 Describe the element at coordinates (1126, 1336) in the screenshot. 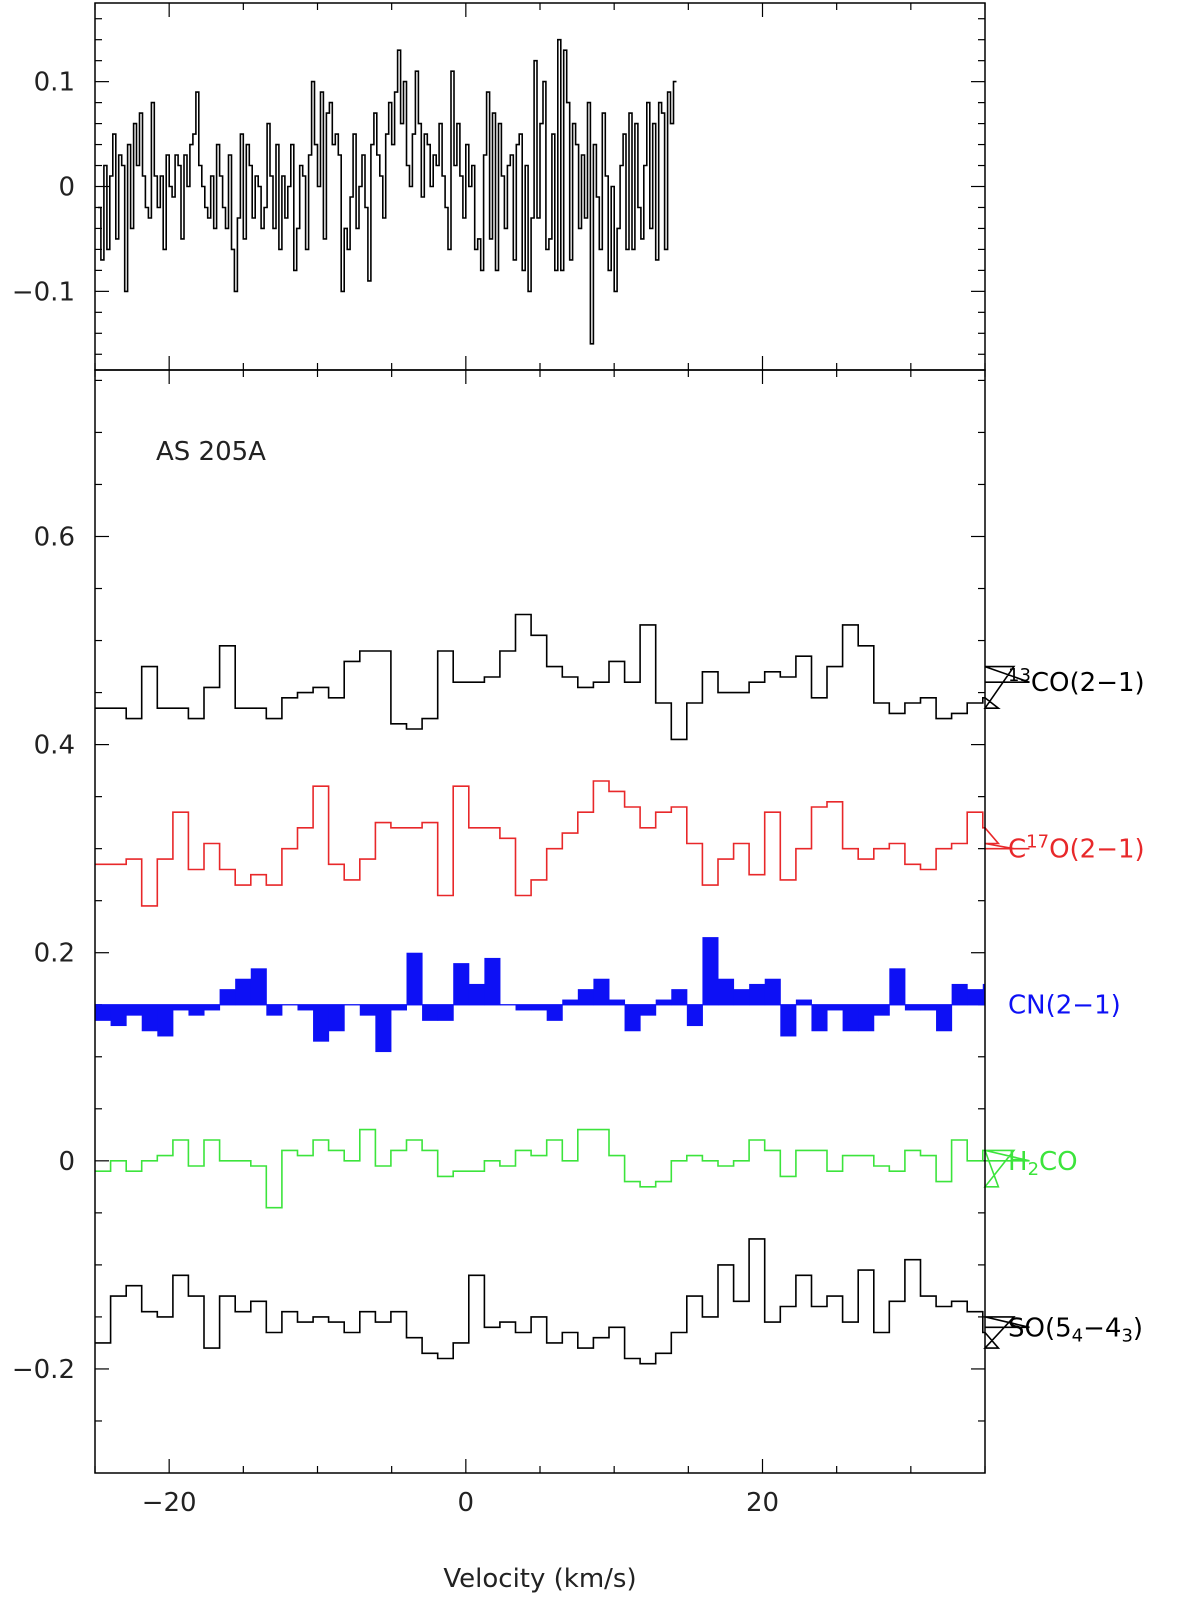

I see `series-label-part: 3` at that location.